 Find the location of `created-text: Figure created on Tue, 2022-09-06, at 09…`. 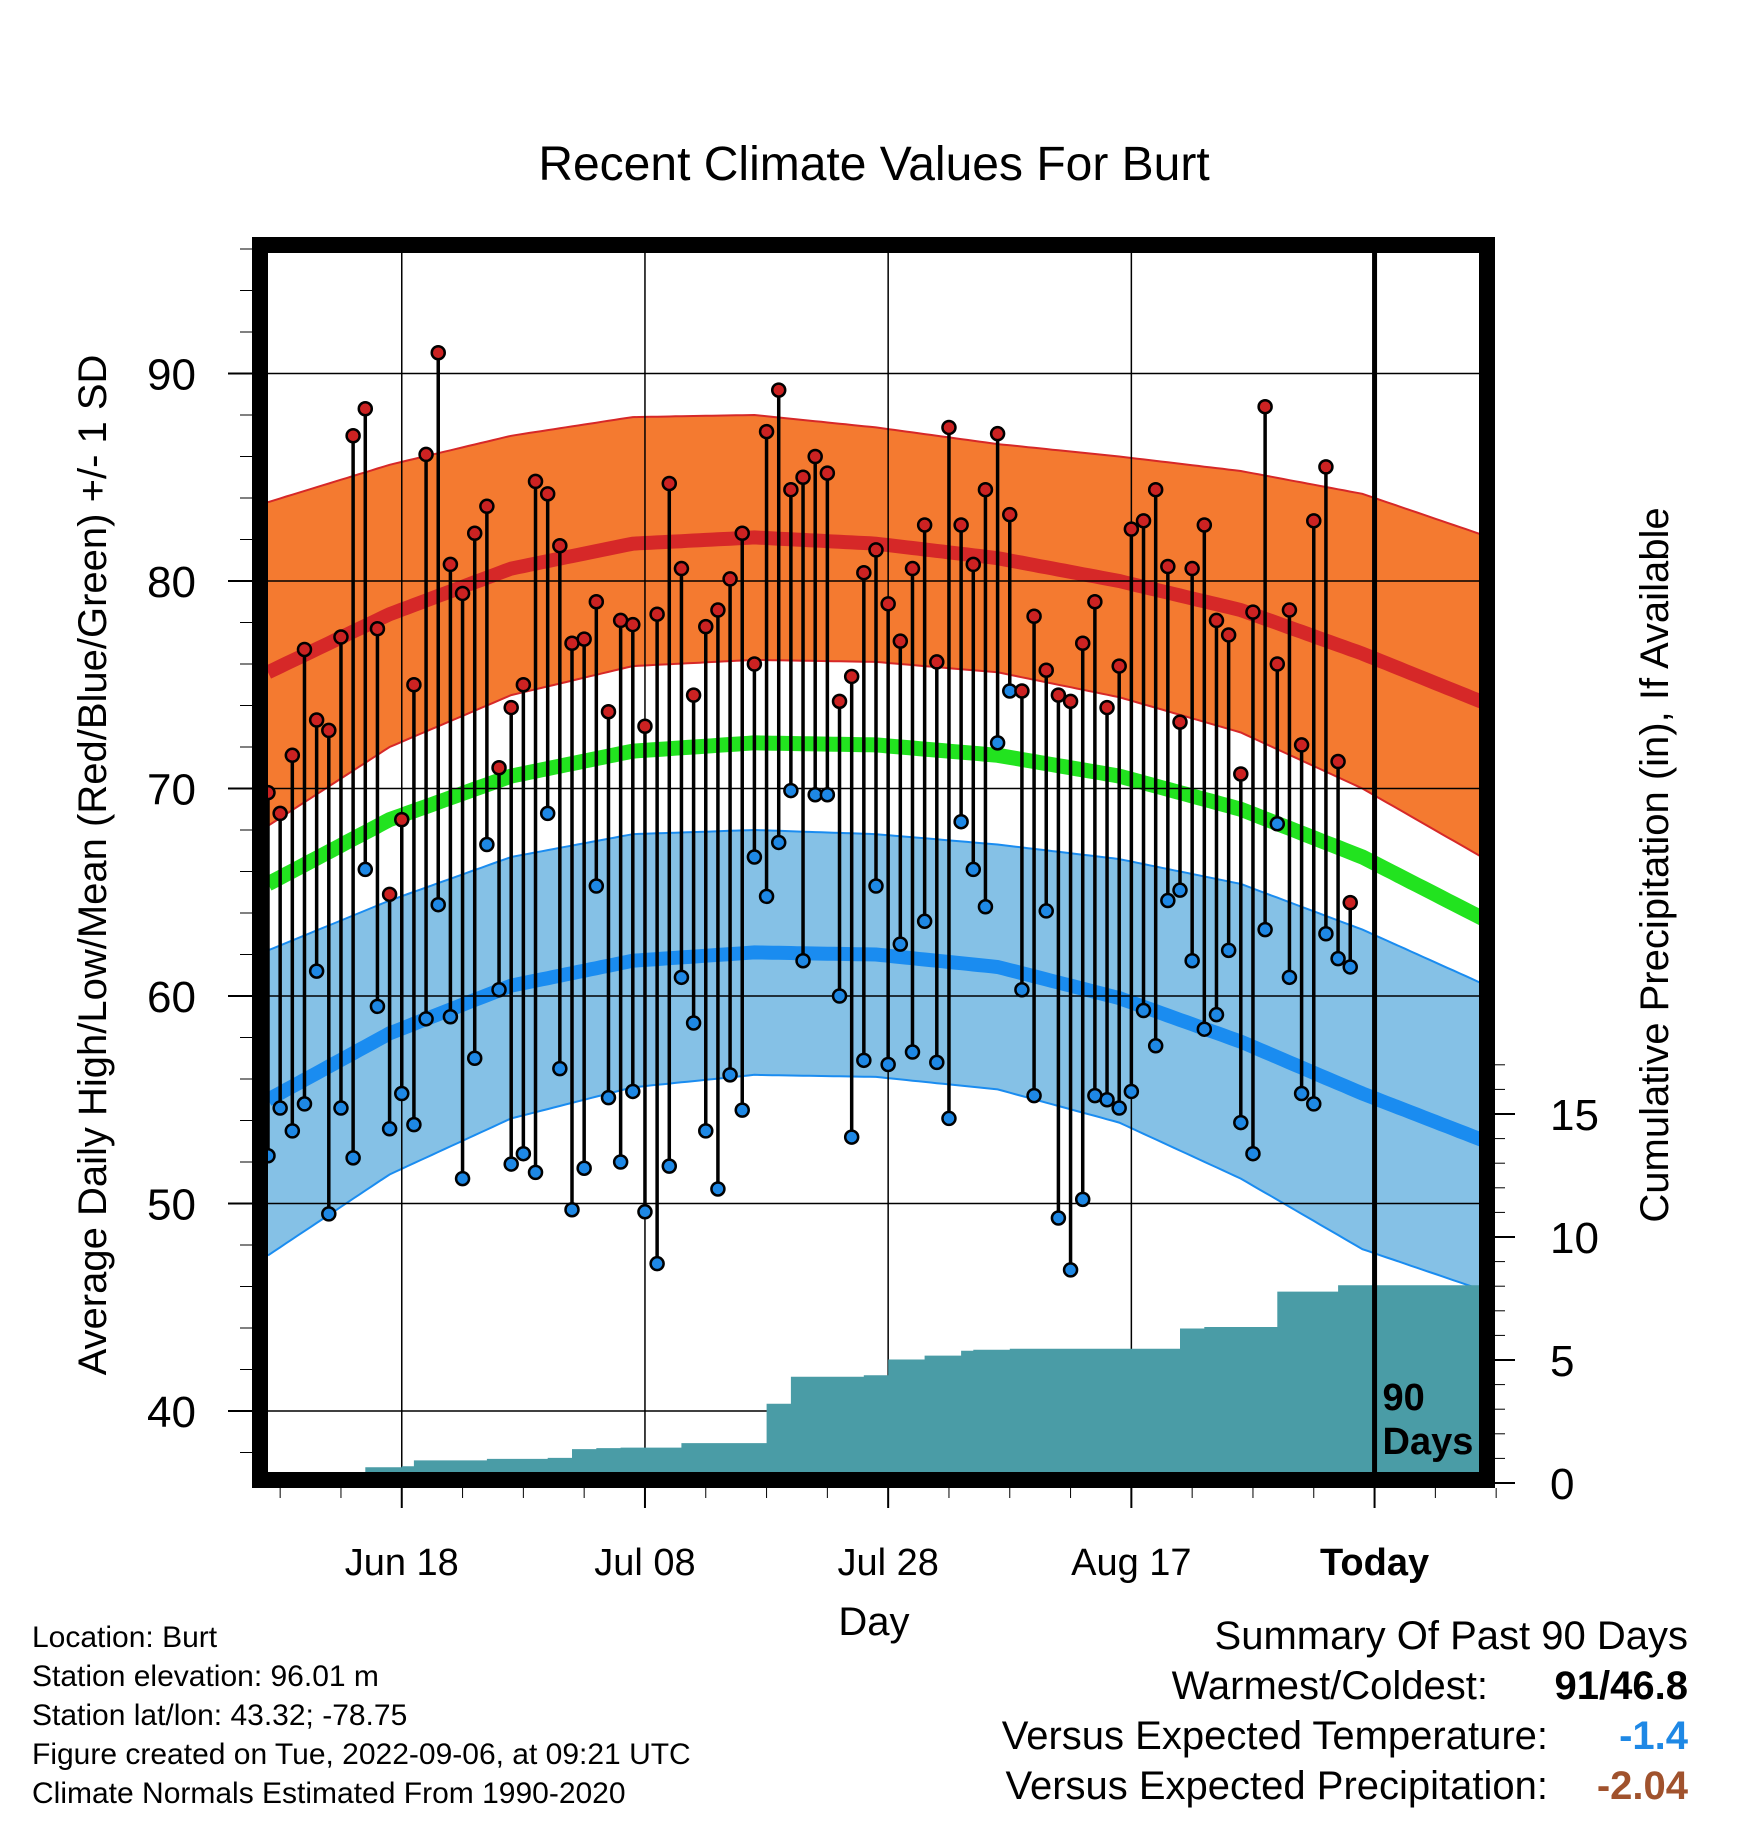

created-text: Figure created on Tue, 2022-09-06, at 09… is located at coordinates (361, 1754).